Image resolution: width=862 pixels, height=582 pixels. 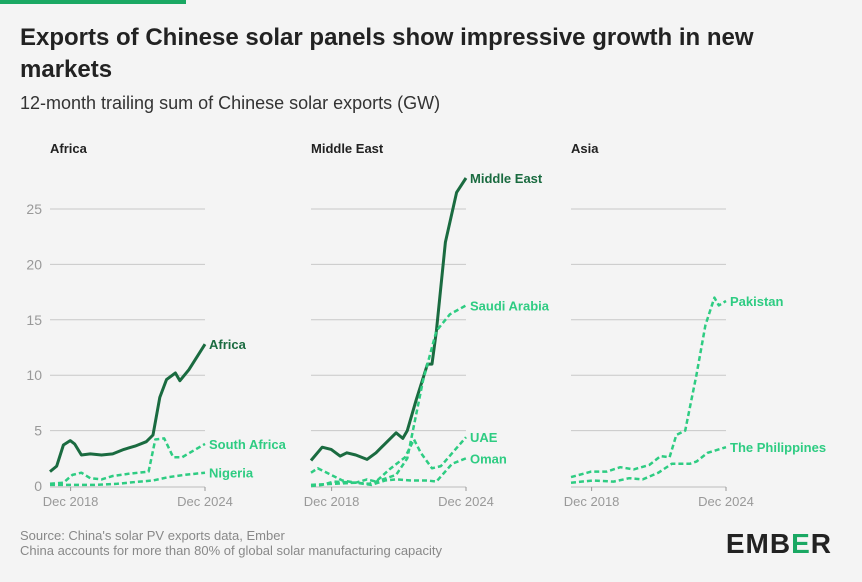 What do you see at coordinates (34, 264) in the screenshot?
I see `y-tick-label: 20` at bounding box center [34, 264].